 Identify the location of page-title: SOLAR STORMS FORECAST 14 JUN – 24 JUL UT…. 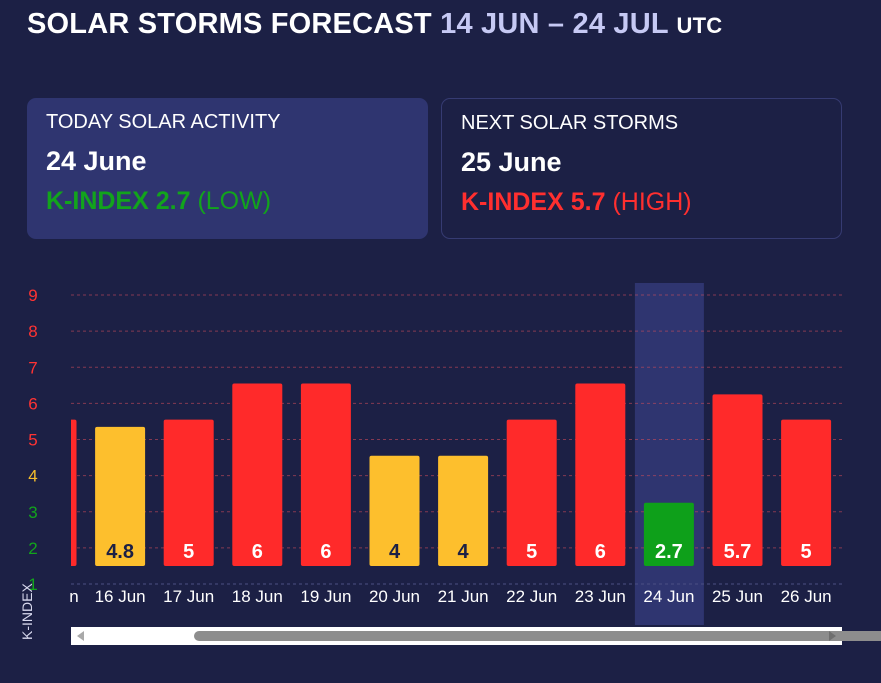
(374, 24).